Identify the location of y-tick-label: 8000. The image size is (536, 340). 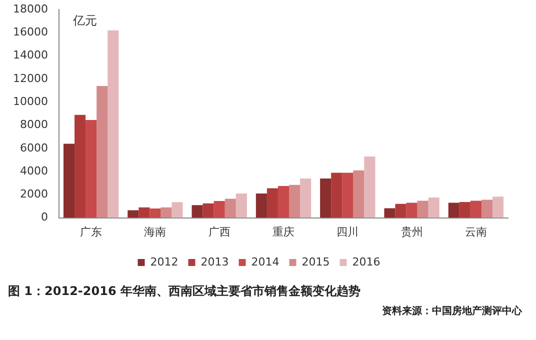
(34, 125).